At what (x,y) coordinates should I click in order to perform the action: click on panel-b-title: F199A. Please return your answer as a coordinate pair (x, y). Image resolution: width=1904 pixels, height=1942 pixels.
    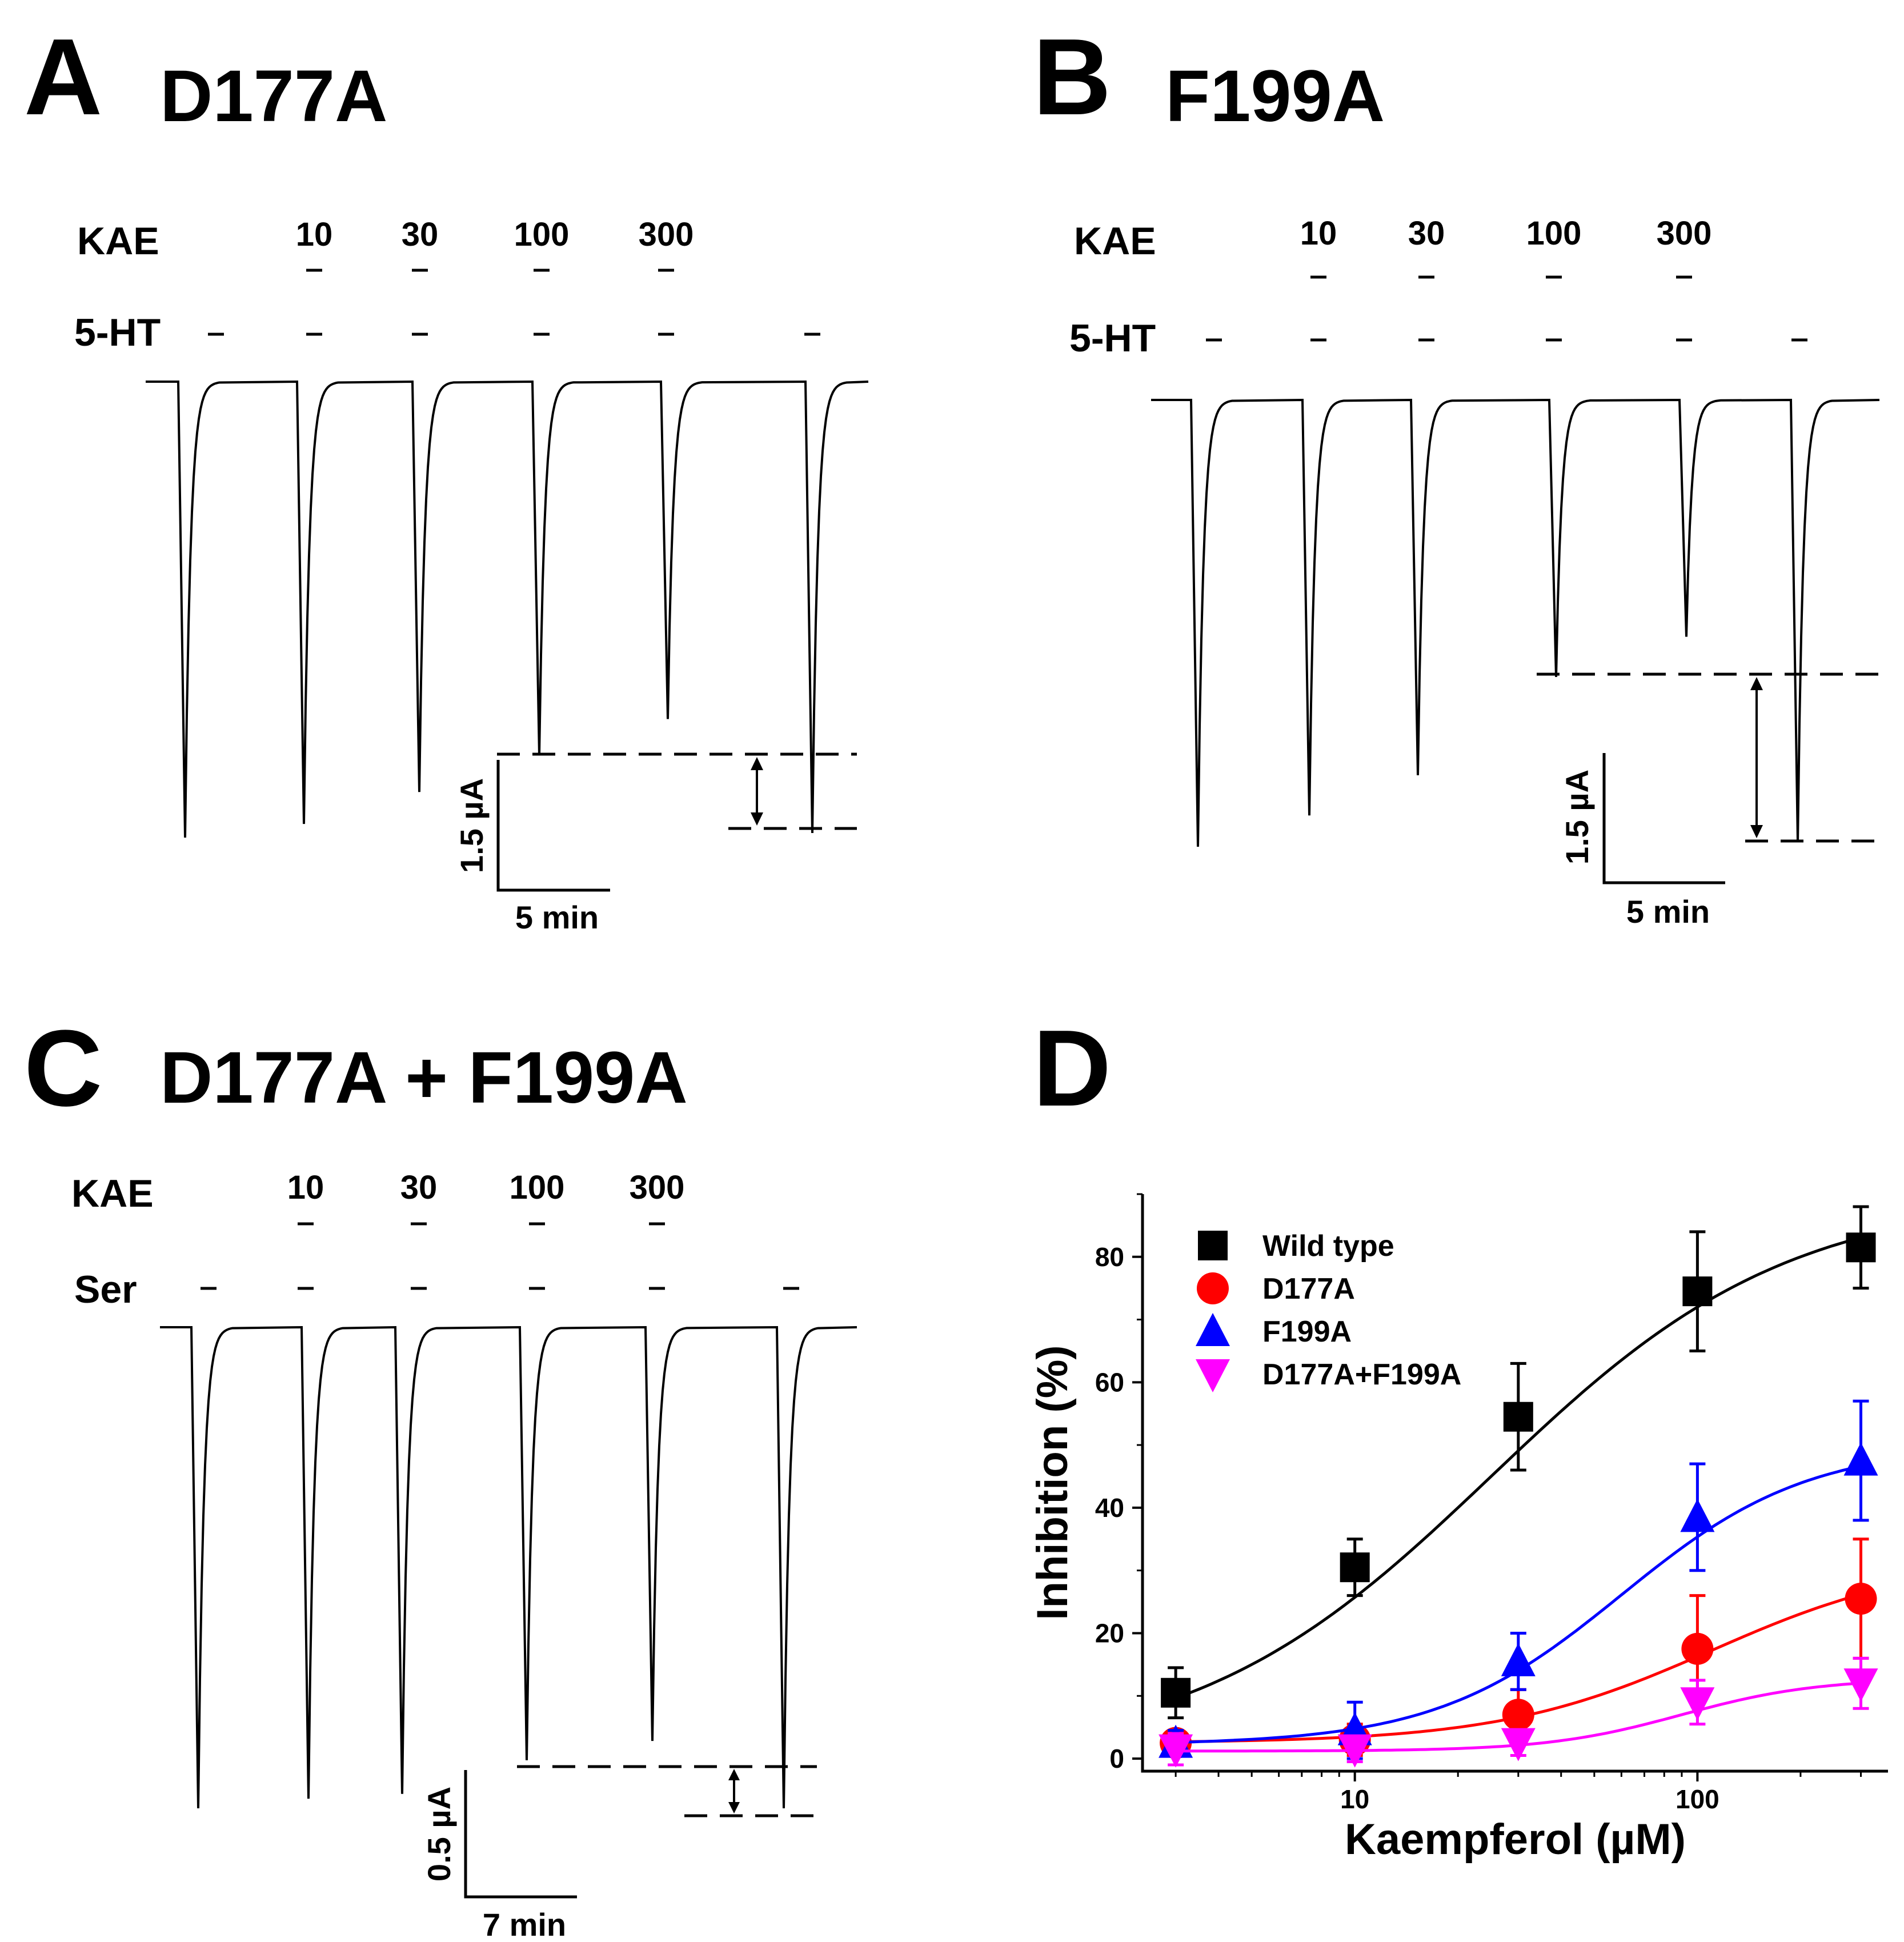
    Looking at the image, I should click on (1275, 96).